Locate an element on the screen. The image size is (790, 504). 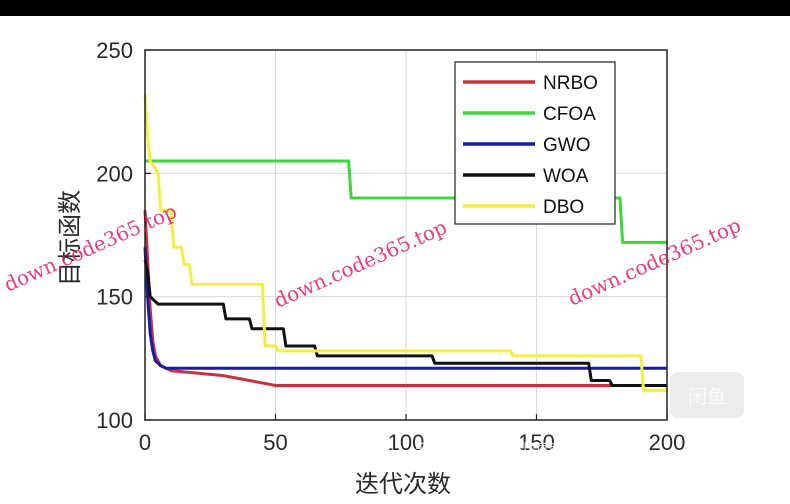
y-axis-title: 目标函数 is located at coordinates (70, 238).